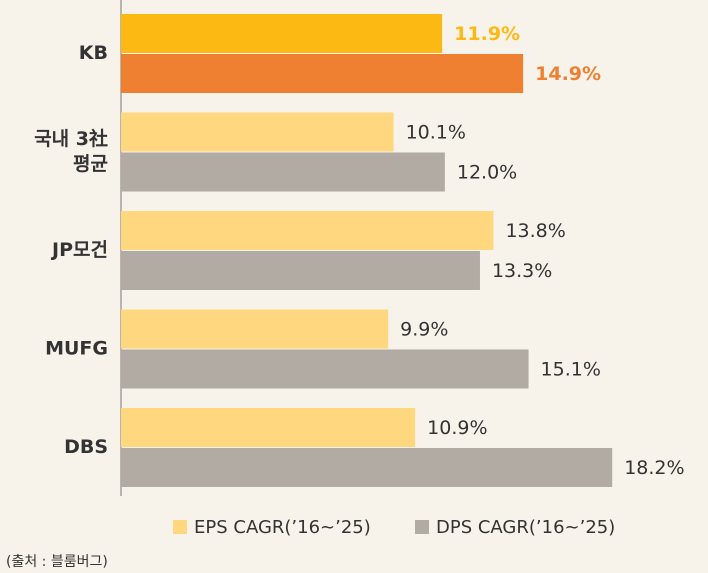 Image resolution: width=708 pixels, height=573 pixels. Describe the element at coordinates (654, 468) in the screenshot. I see `value-label: 18.2%` at that location.